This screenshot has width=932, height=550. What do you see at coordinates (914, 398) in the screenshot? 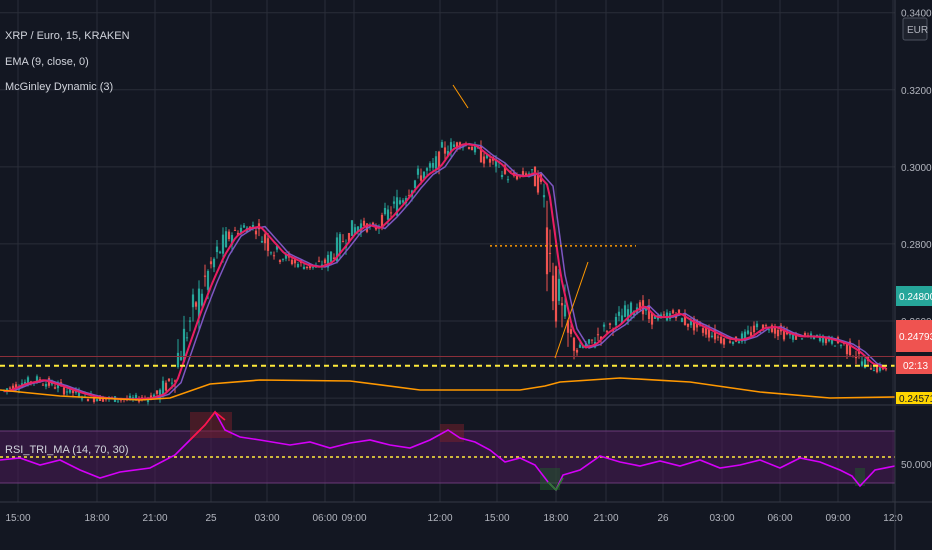
I see `level-badge-yellow` at bounding box center [914, 398].